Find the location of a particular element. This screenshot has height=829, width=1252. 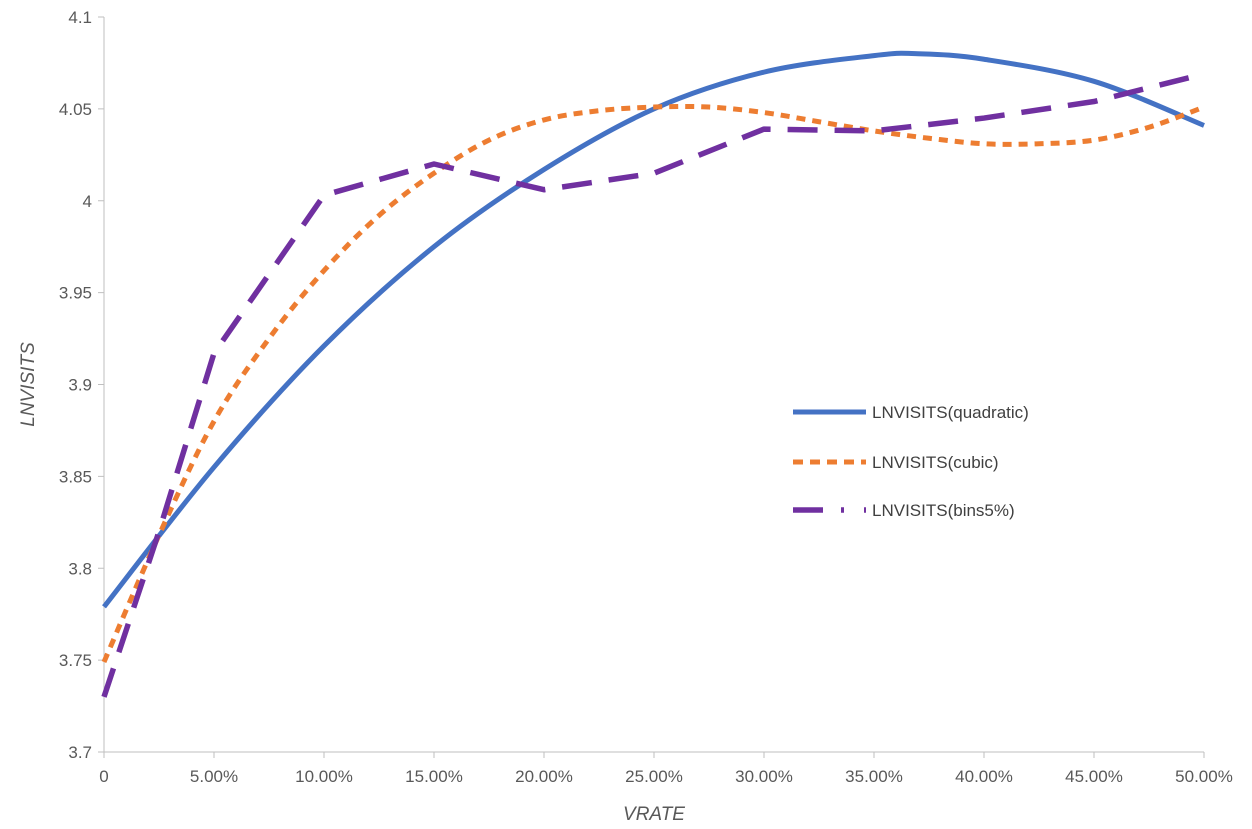

legend-label-2: LNVISITS(bins5%) is located at coordinates (943, 510).